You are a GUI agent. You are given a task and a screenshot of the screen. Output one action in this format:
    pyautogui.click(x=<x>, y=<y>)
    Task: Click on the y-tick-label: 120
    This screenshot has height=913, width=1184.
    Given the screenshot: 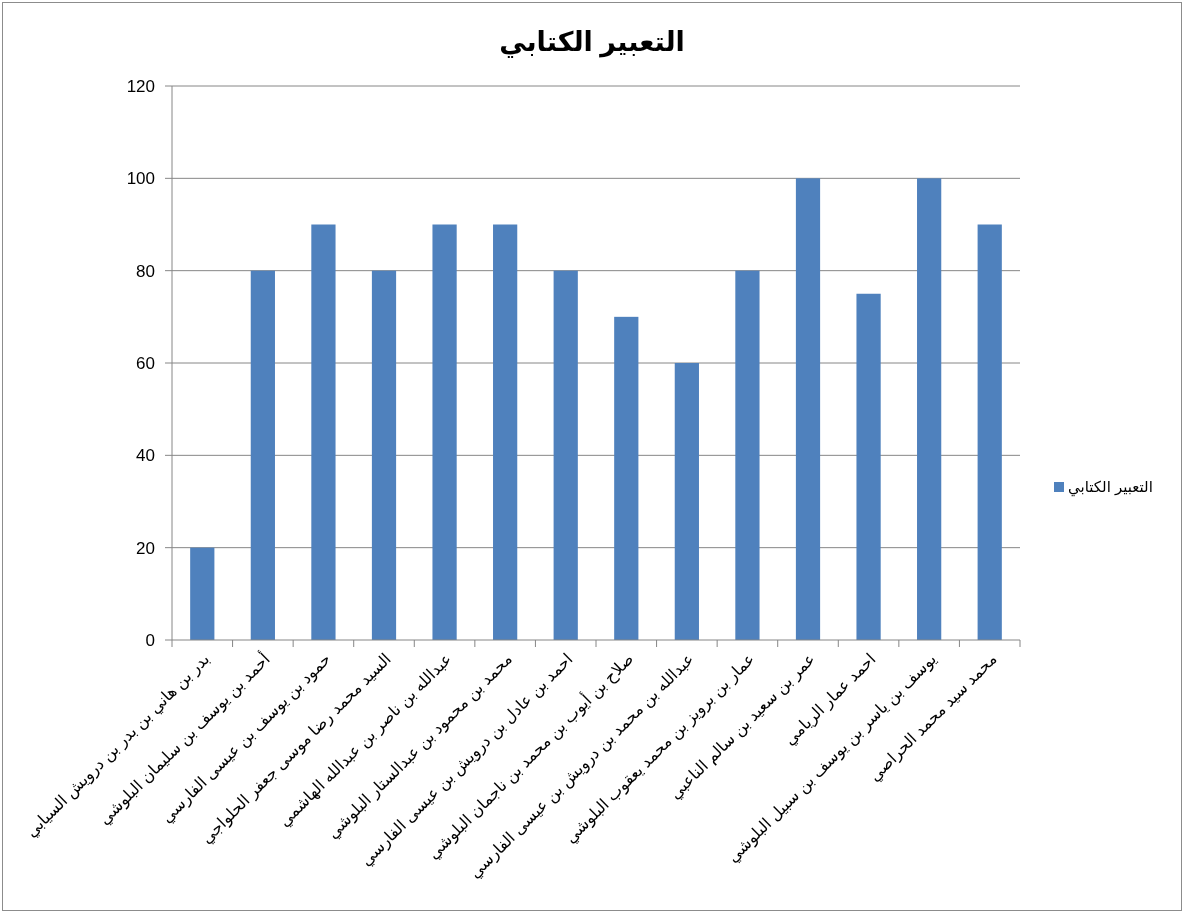 What is the action you would take?
    pyautogui.click(x=140, y=86)
    